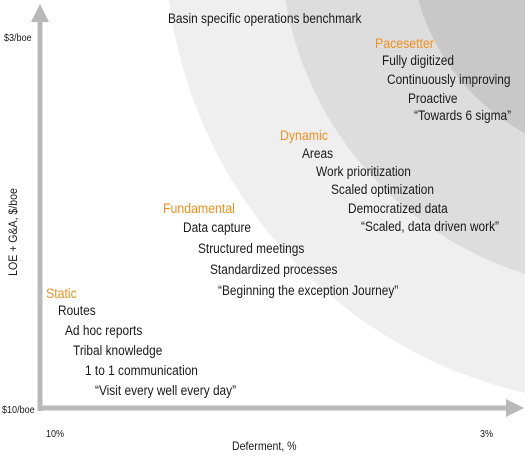  I want to click on static-item-routes: Routes, so click(77, 310).